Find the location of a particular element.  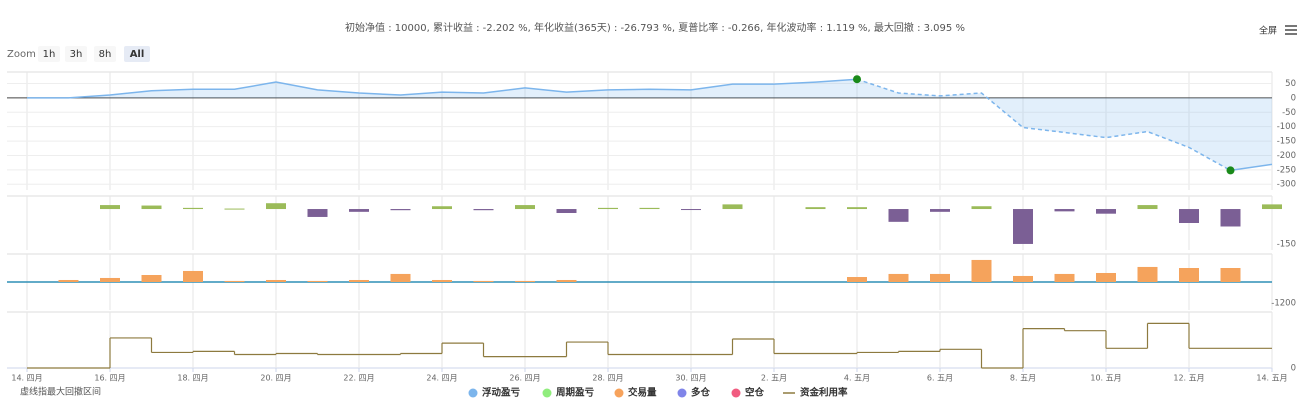

legend-label: 浮动盈亏 is located at coordinates (501, 393).